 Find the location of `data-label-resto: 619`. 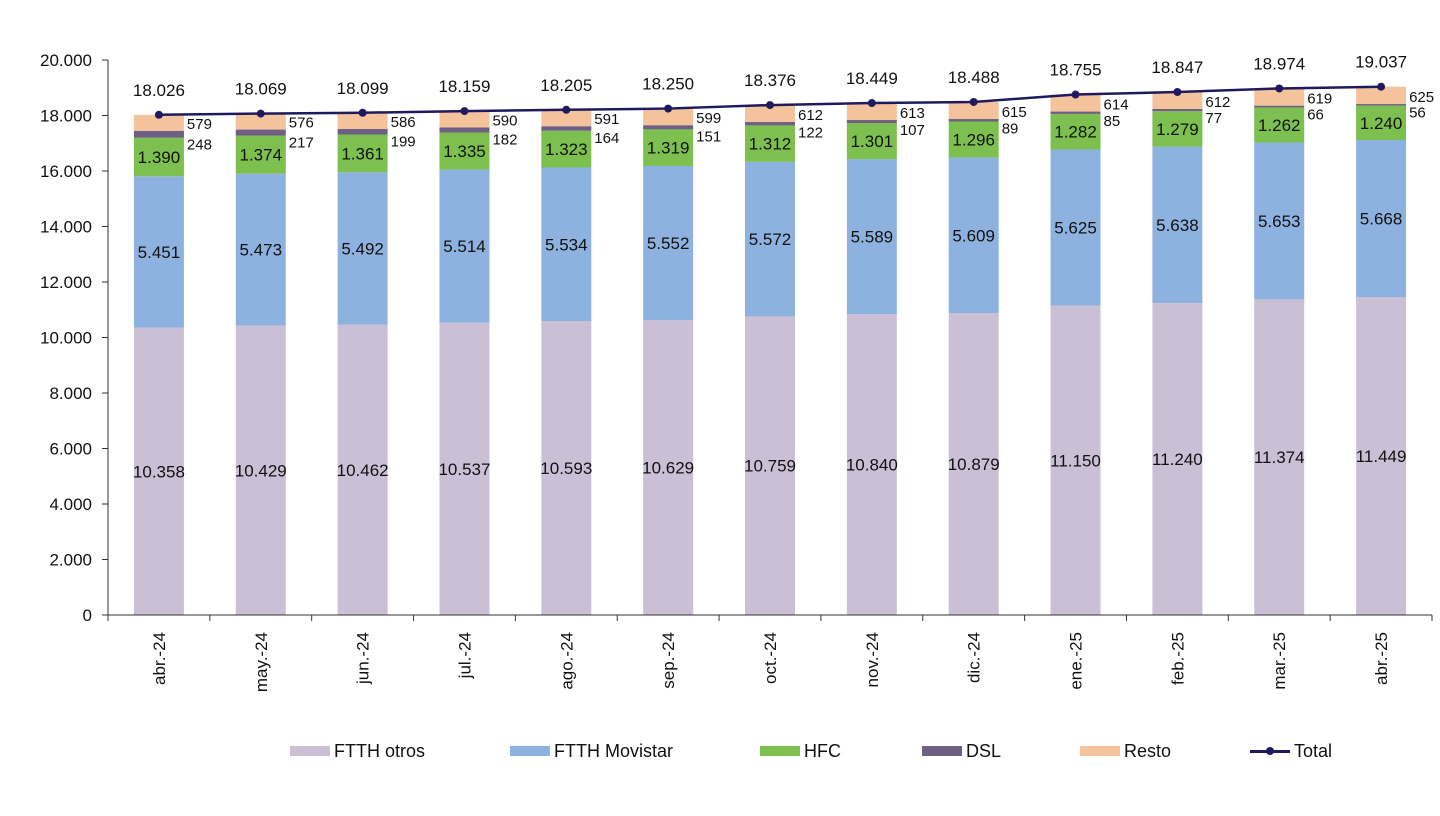

data-label-resto: 619 is located at coordinates (1319, 99).